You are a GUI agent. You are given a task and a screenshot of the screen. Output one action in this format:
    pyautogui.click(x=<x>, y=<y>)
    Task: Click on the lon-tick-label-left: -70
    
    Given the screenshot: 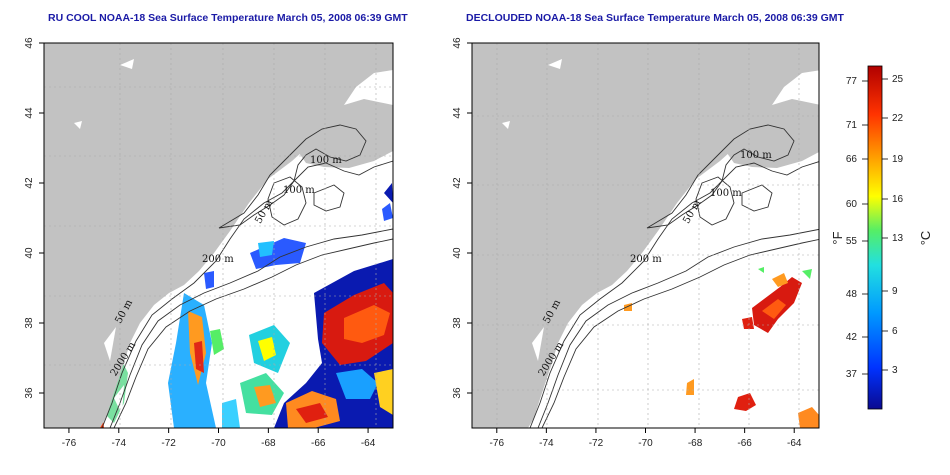 What is the action you would take?
    pyautogui.click(x=218, y=443)
    